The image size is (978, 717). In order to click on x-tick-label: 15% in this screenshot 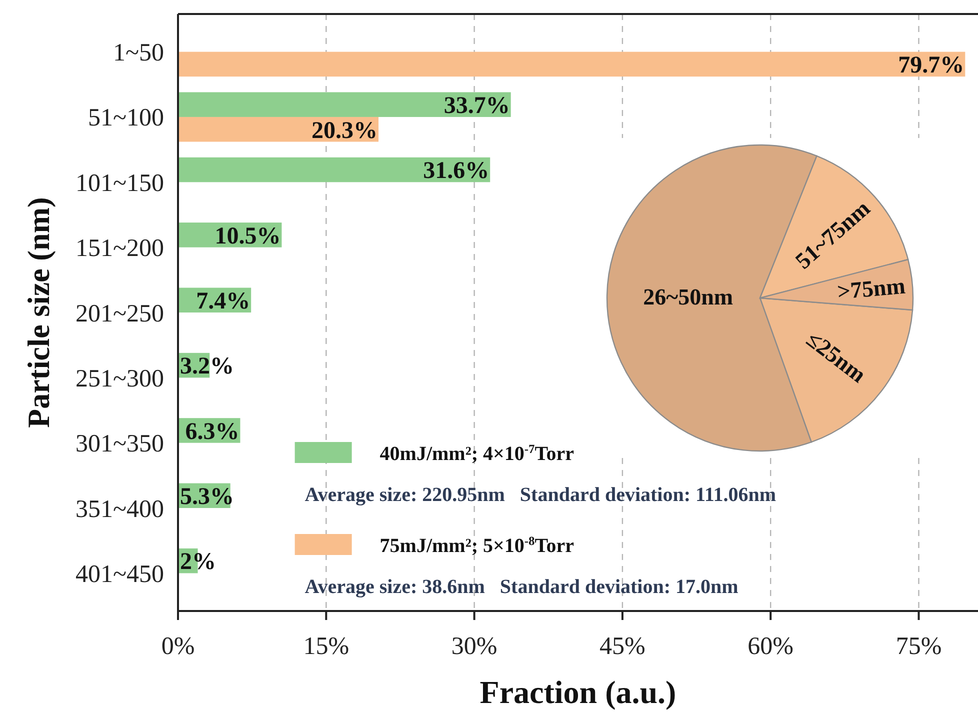, I will do `click(326, 646)`.